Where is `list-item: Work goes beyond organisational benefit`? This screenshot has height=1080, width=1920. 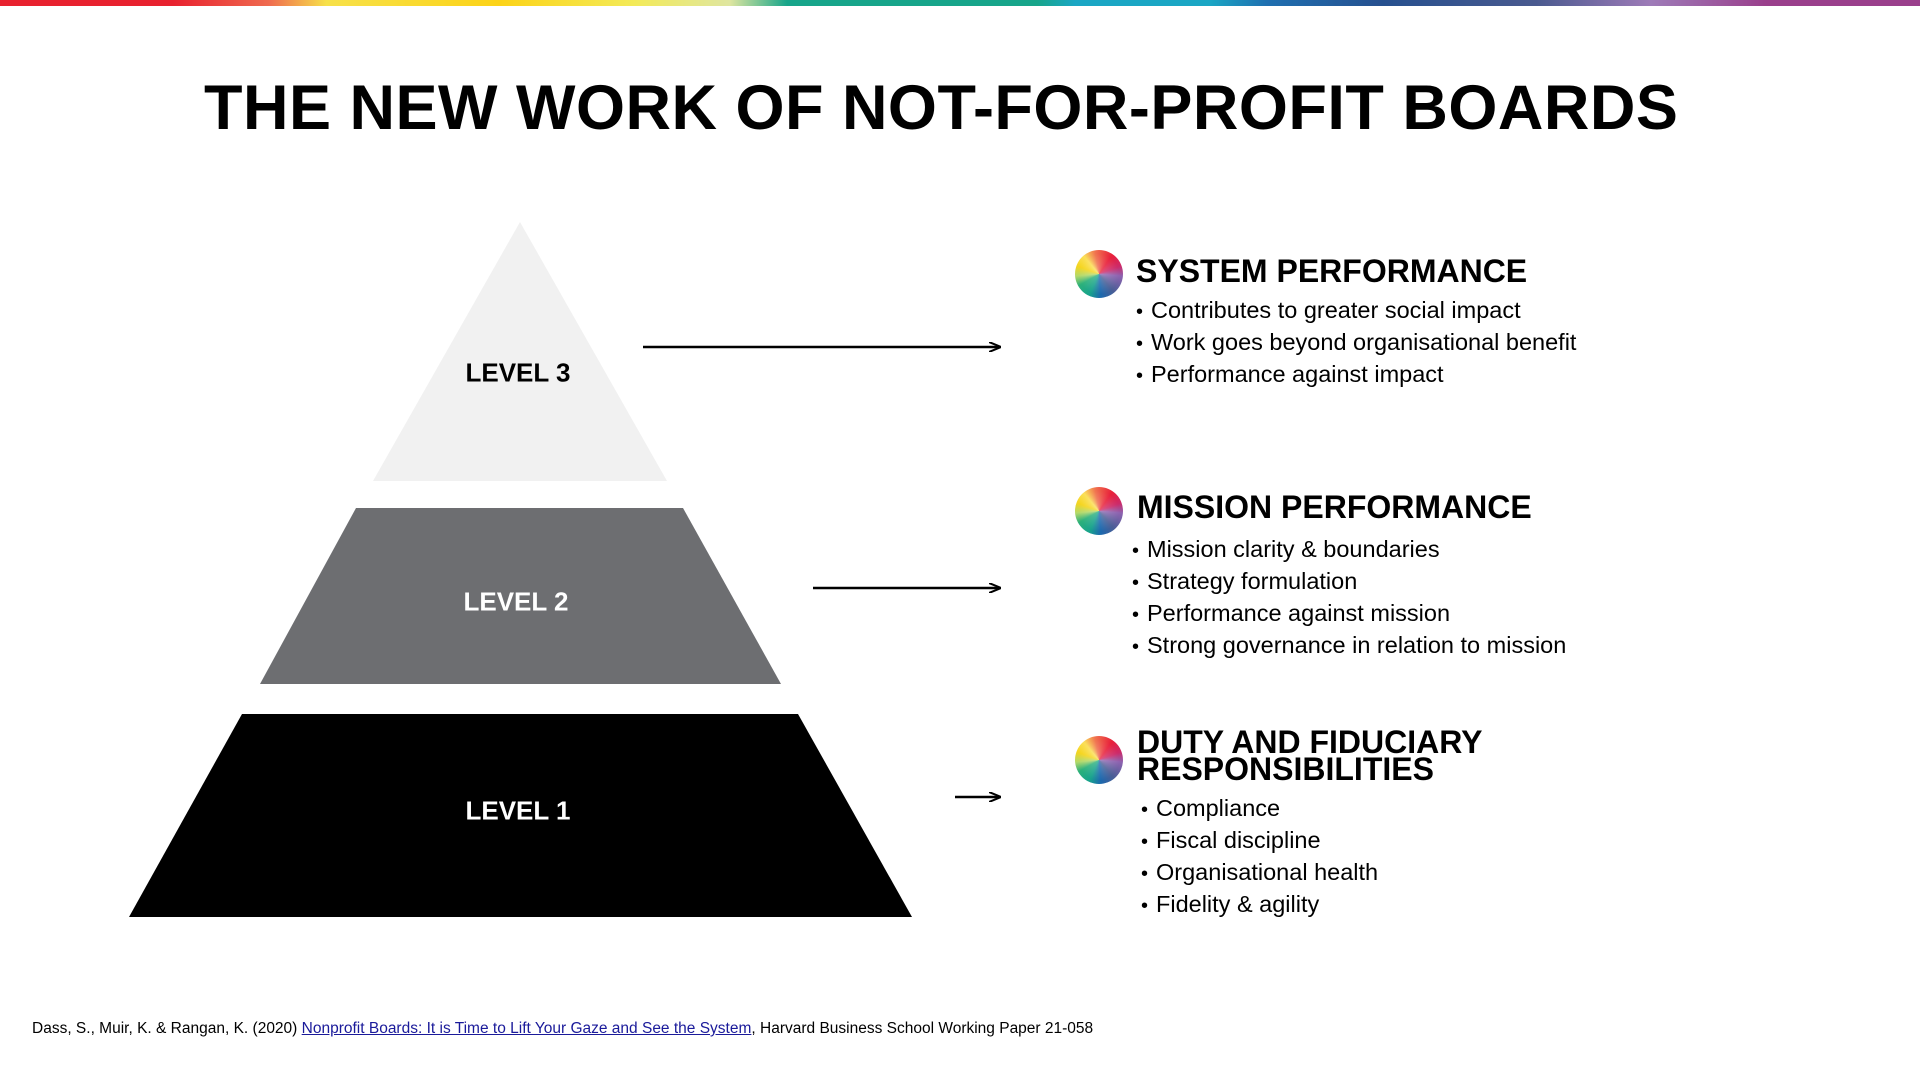 list-item: Work goes beyond organisational benefit is located at coordinates (1356, 342).